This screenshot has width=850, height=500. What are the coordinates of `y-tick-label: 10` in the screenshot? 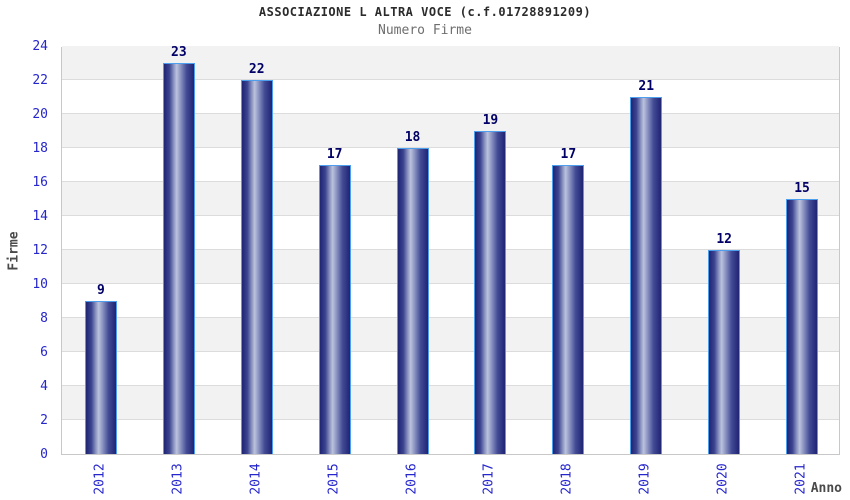 It's located at (40, 284).